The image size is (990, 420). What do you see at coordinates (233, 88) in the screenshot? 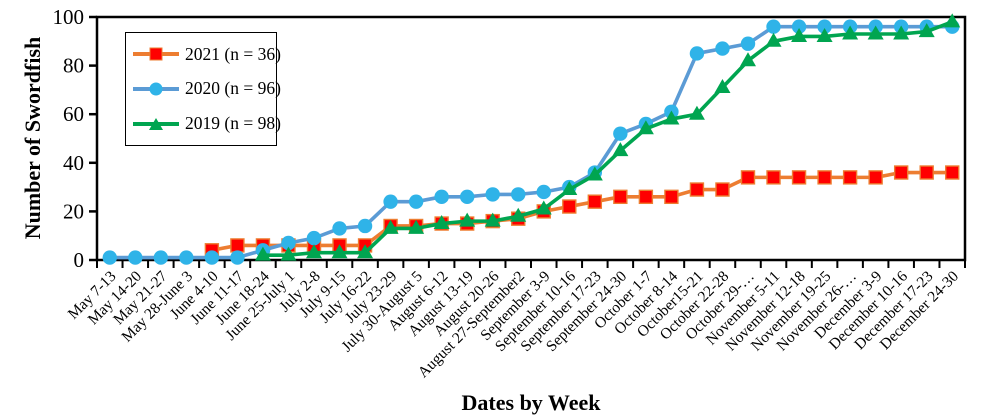
I see `legend-label-2020: 2020 (n = 96)` at bounding box center [233, 88].